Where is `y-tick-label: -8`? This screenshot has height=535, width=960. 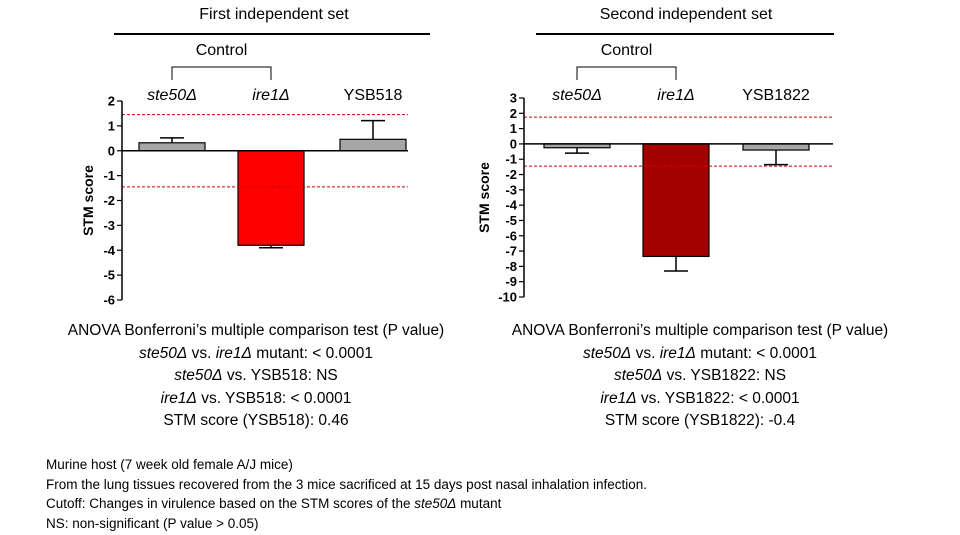
y-tick-label: -8 is located at coordinates (511, 266).